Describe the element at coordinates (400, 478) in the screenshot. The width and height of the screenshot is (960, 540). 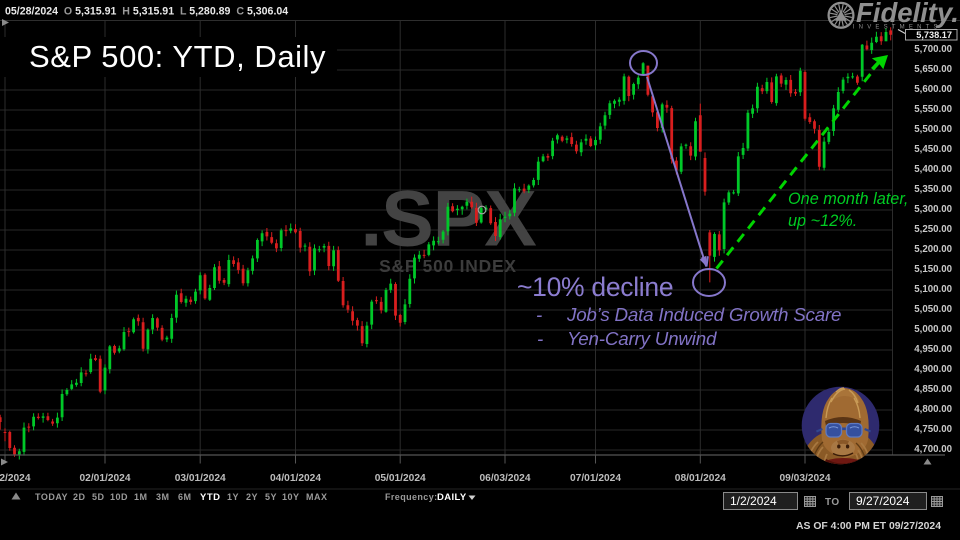
I see `svg-text: 05/01/2024` at that location.